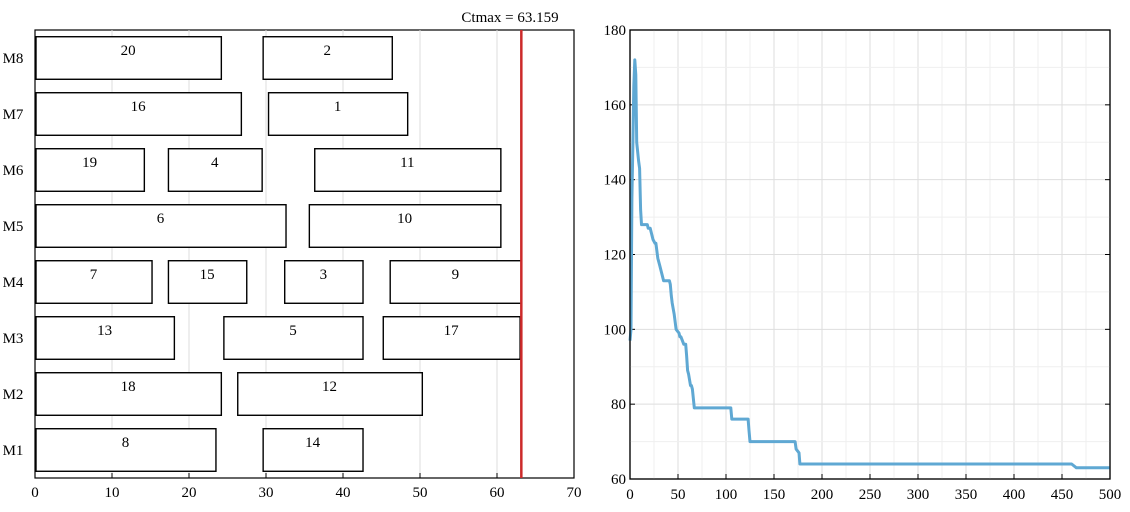 The image size is (1130, 512). Describe the element at coordinates (726, 495) in the screenshot. I see `conv-x-tick-label: 100` at that location.